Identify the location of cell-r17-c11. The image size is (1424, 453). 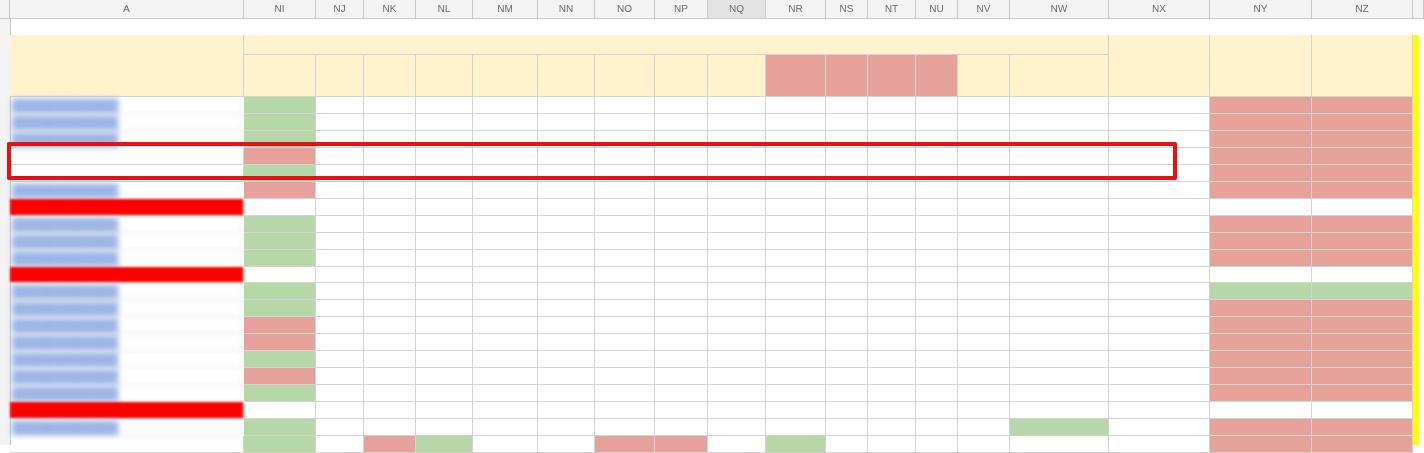
(892, 393).